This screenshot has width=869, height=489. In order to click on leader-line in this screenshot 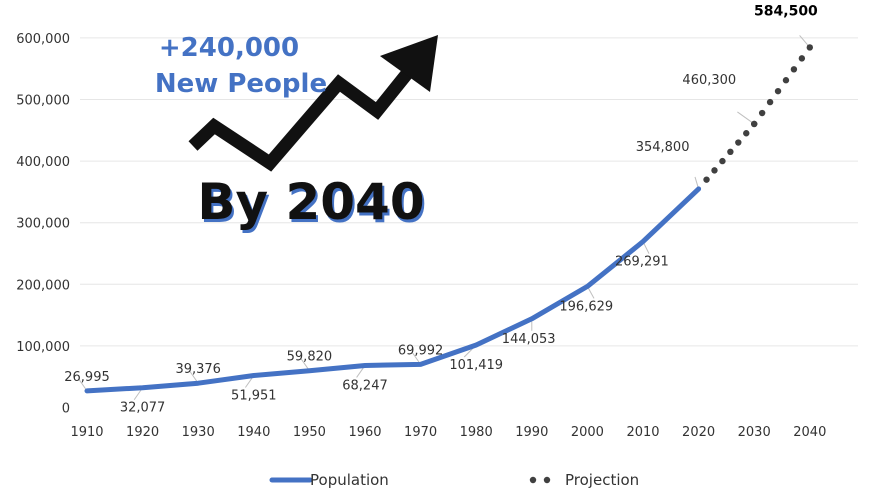, I will do `click(746, 118)`.